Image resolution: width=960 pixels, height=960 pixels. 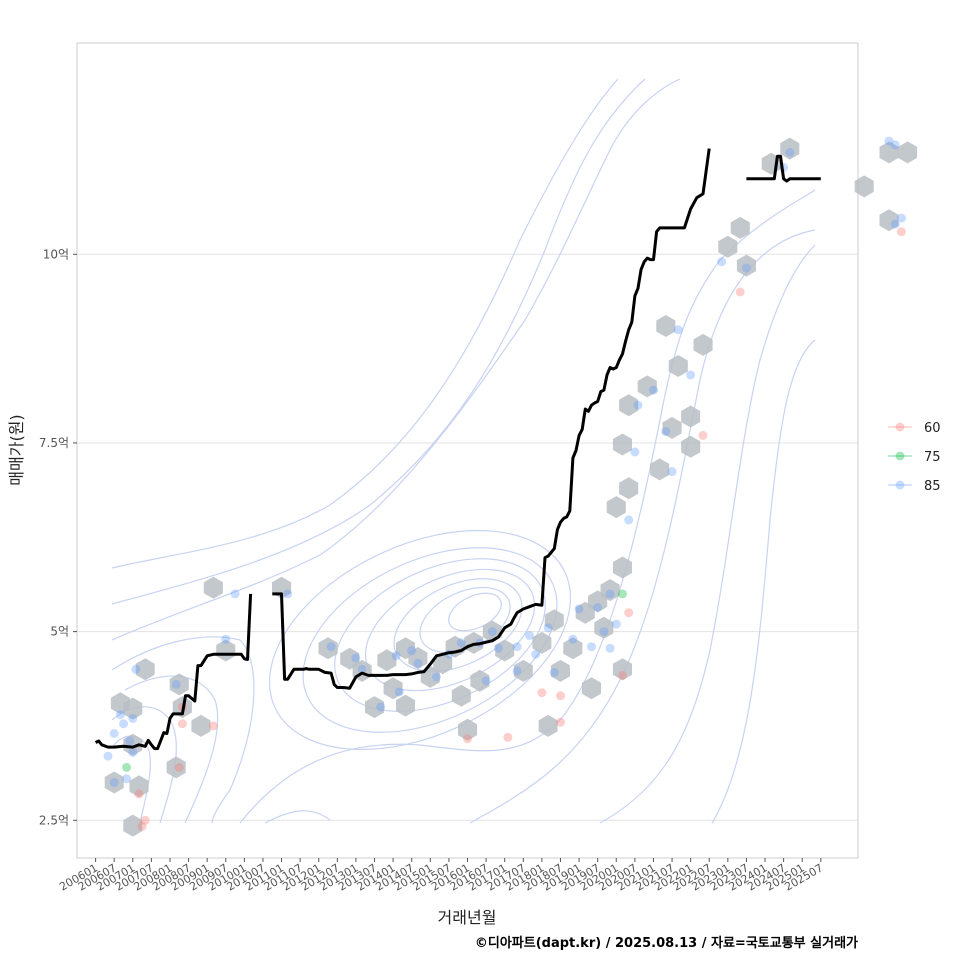 What do you see at coordinates (56, 254) in the screenshot?
I see `y-tick-label: 10억` at bounding box center [56, 254].